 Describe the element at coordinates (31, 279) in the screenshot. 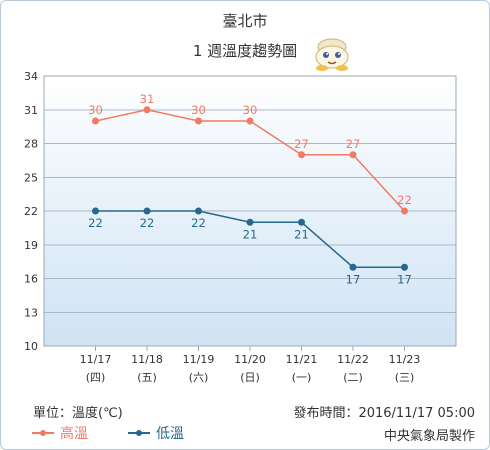

I see `y-tick-label: 16` at that location.